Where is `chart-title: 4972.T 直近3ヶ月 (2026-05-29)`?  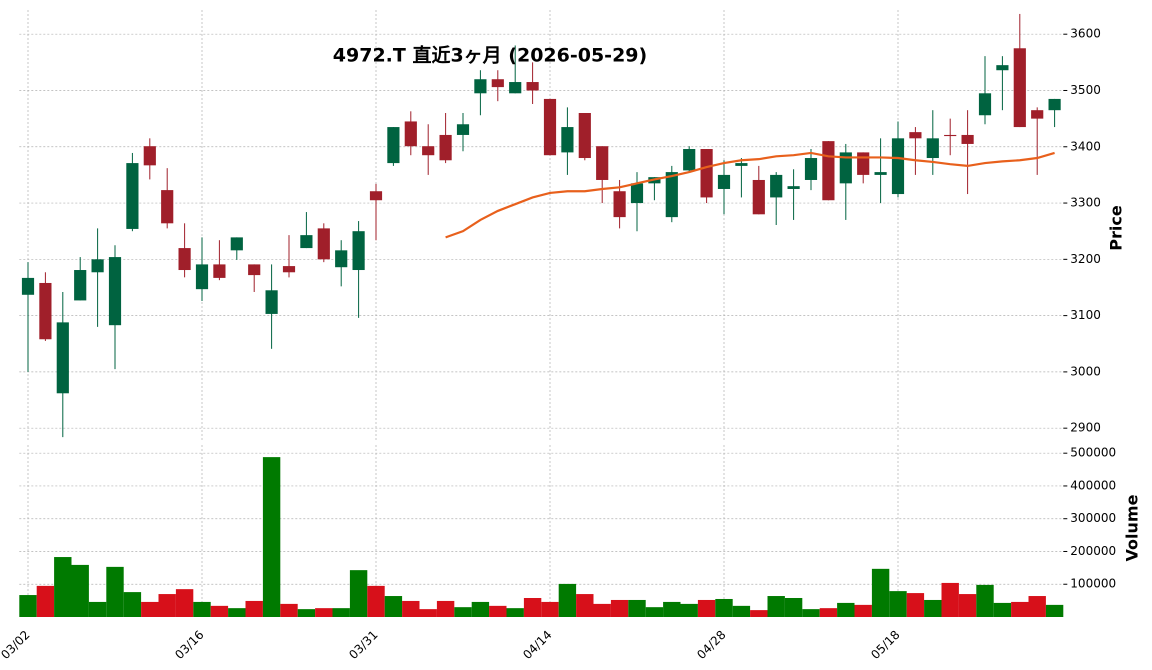
chart-title: 4972.T 直近3ヶ月 (2026-05-29) is located at coordinates (490, 55).